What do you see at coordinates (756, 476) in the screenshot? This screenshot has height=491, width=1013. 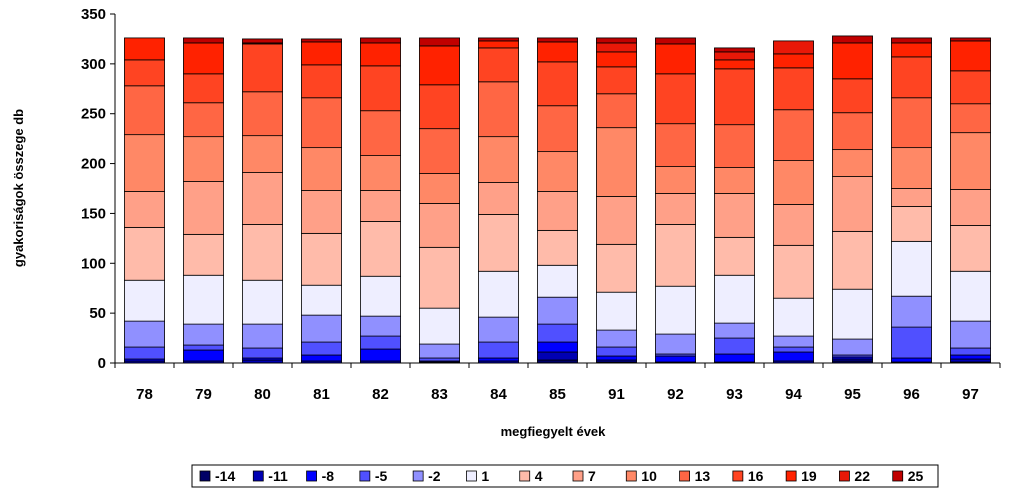 I see `legend-label: 16` at bounding box center [756, 476].